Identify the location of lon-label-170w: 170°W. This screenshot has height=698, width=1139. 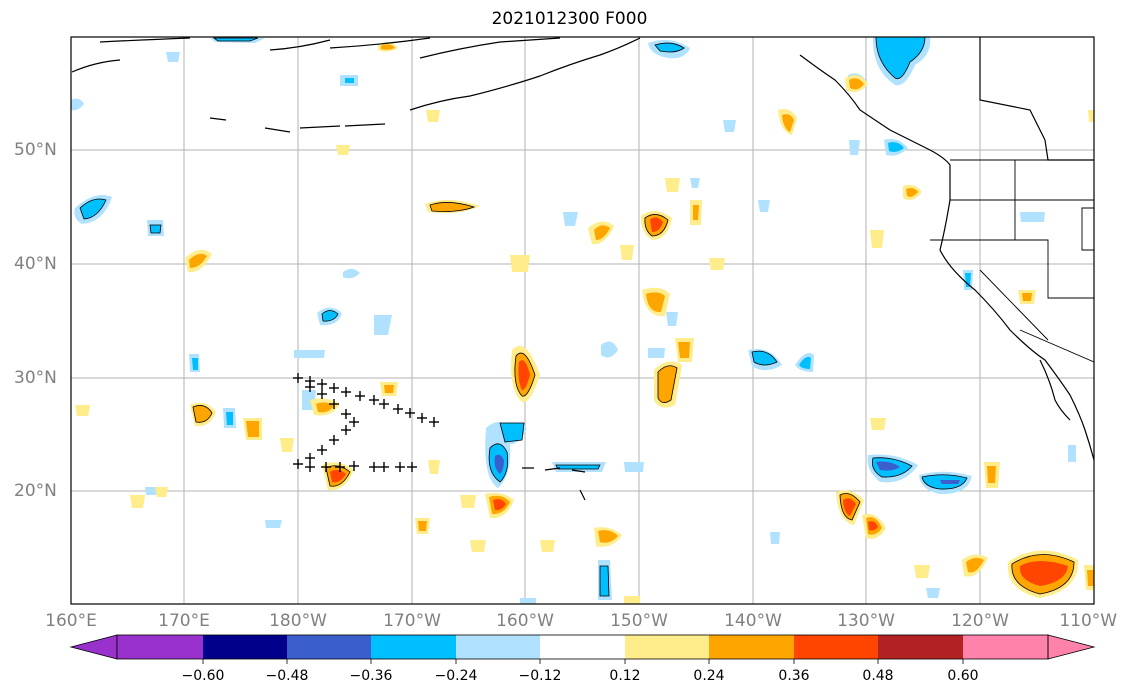
(412, 621).